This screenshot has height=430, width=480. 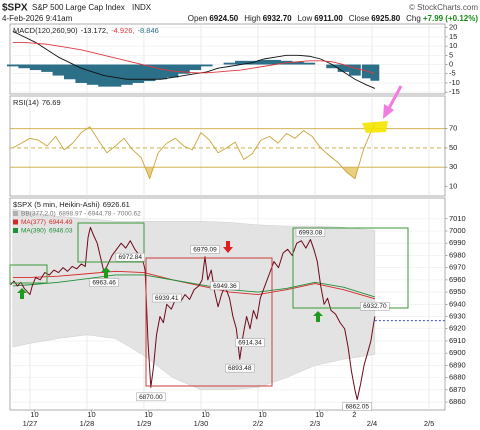 I want to click on annotation-label: 6862.05, so click(x=357, y=407).